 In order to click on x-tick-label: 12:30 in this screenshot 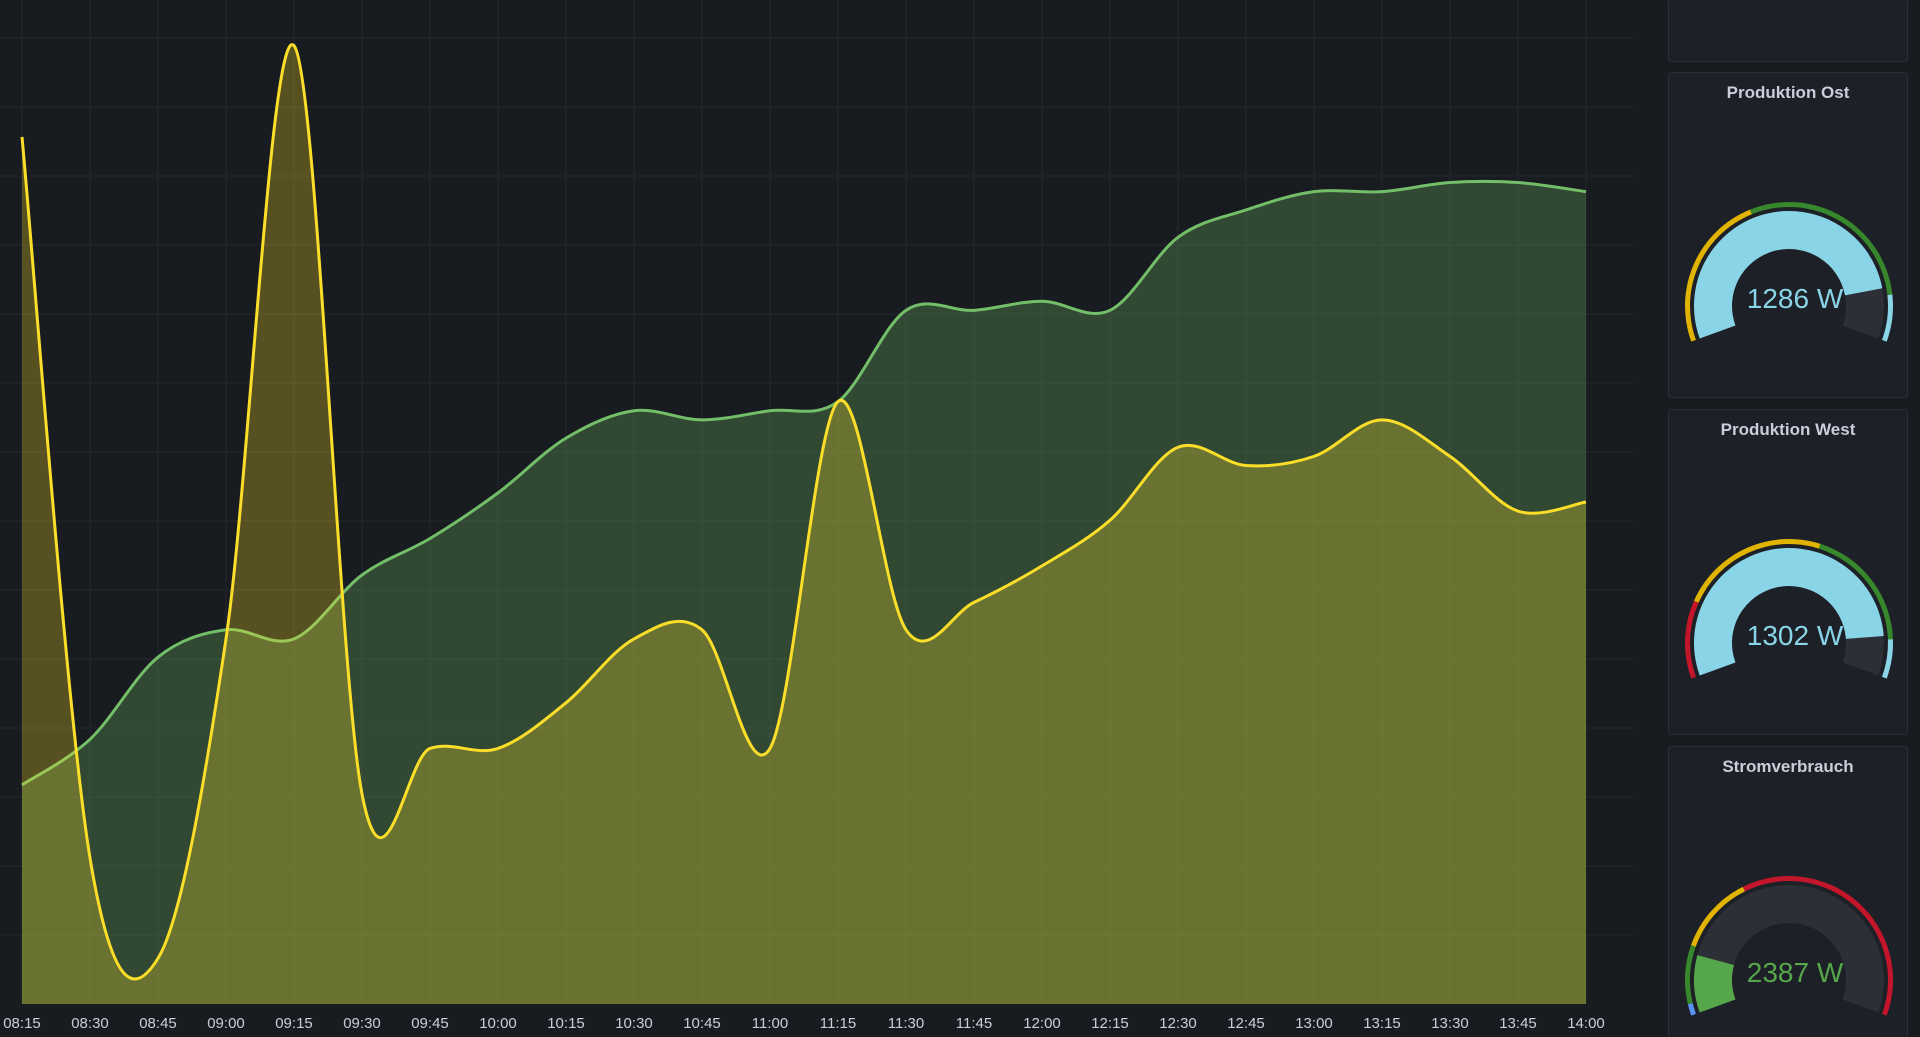, I will do `click(1178, 1023)`.